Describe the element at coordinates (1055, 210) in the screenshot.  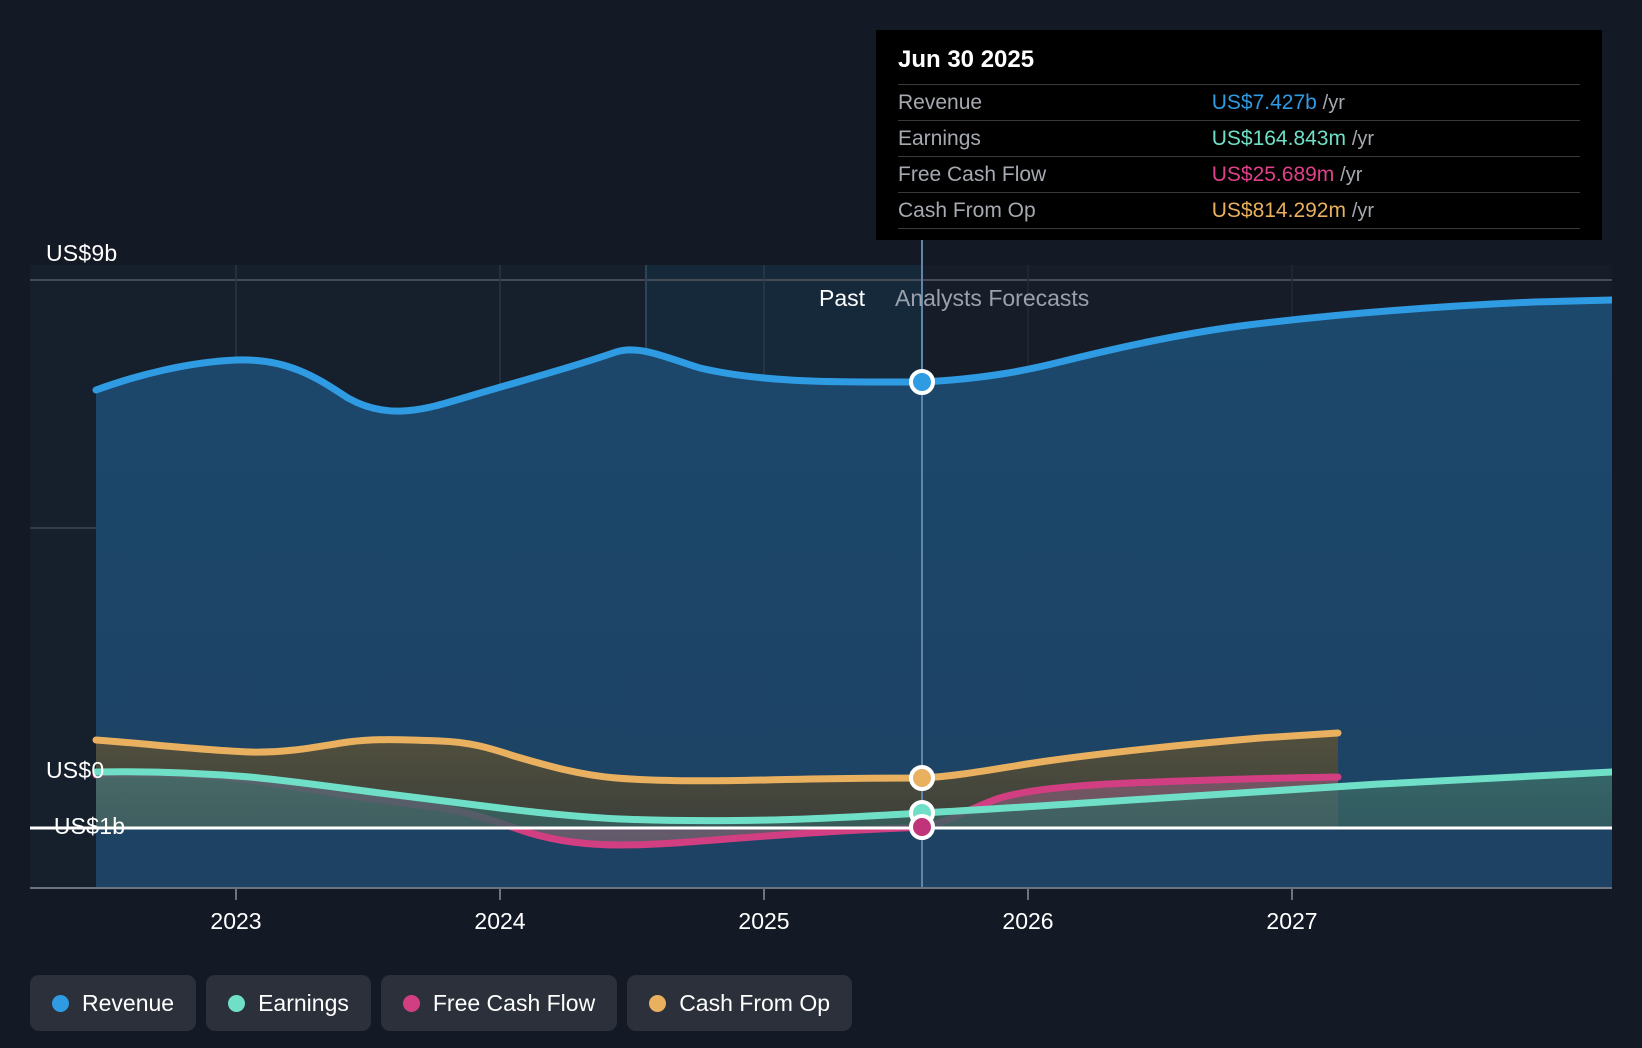
I see `tooltip-label-cash-from-op: Cash From Op` at that location.